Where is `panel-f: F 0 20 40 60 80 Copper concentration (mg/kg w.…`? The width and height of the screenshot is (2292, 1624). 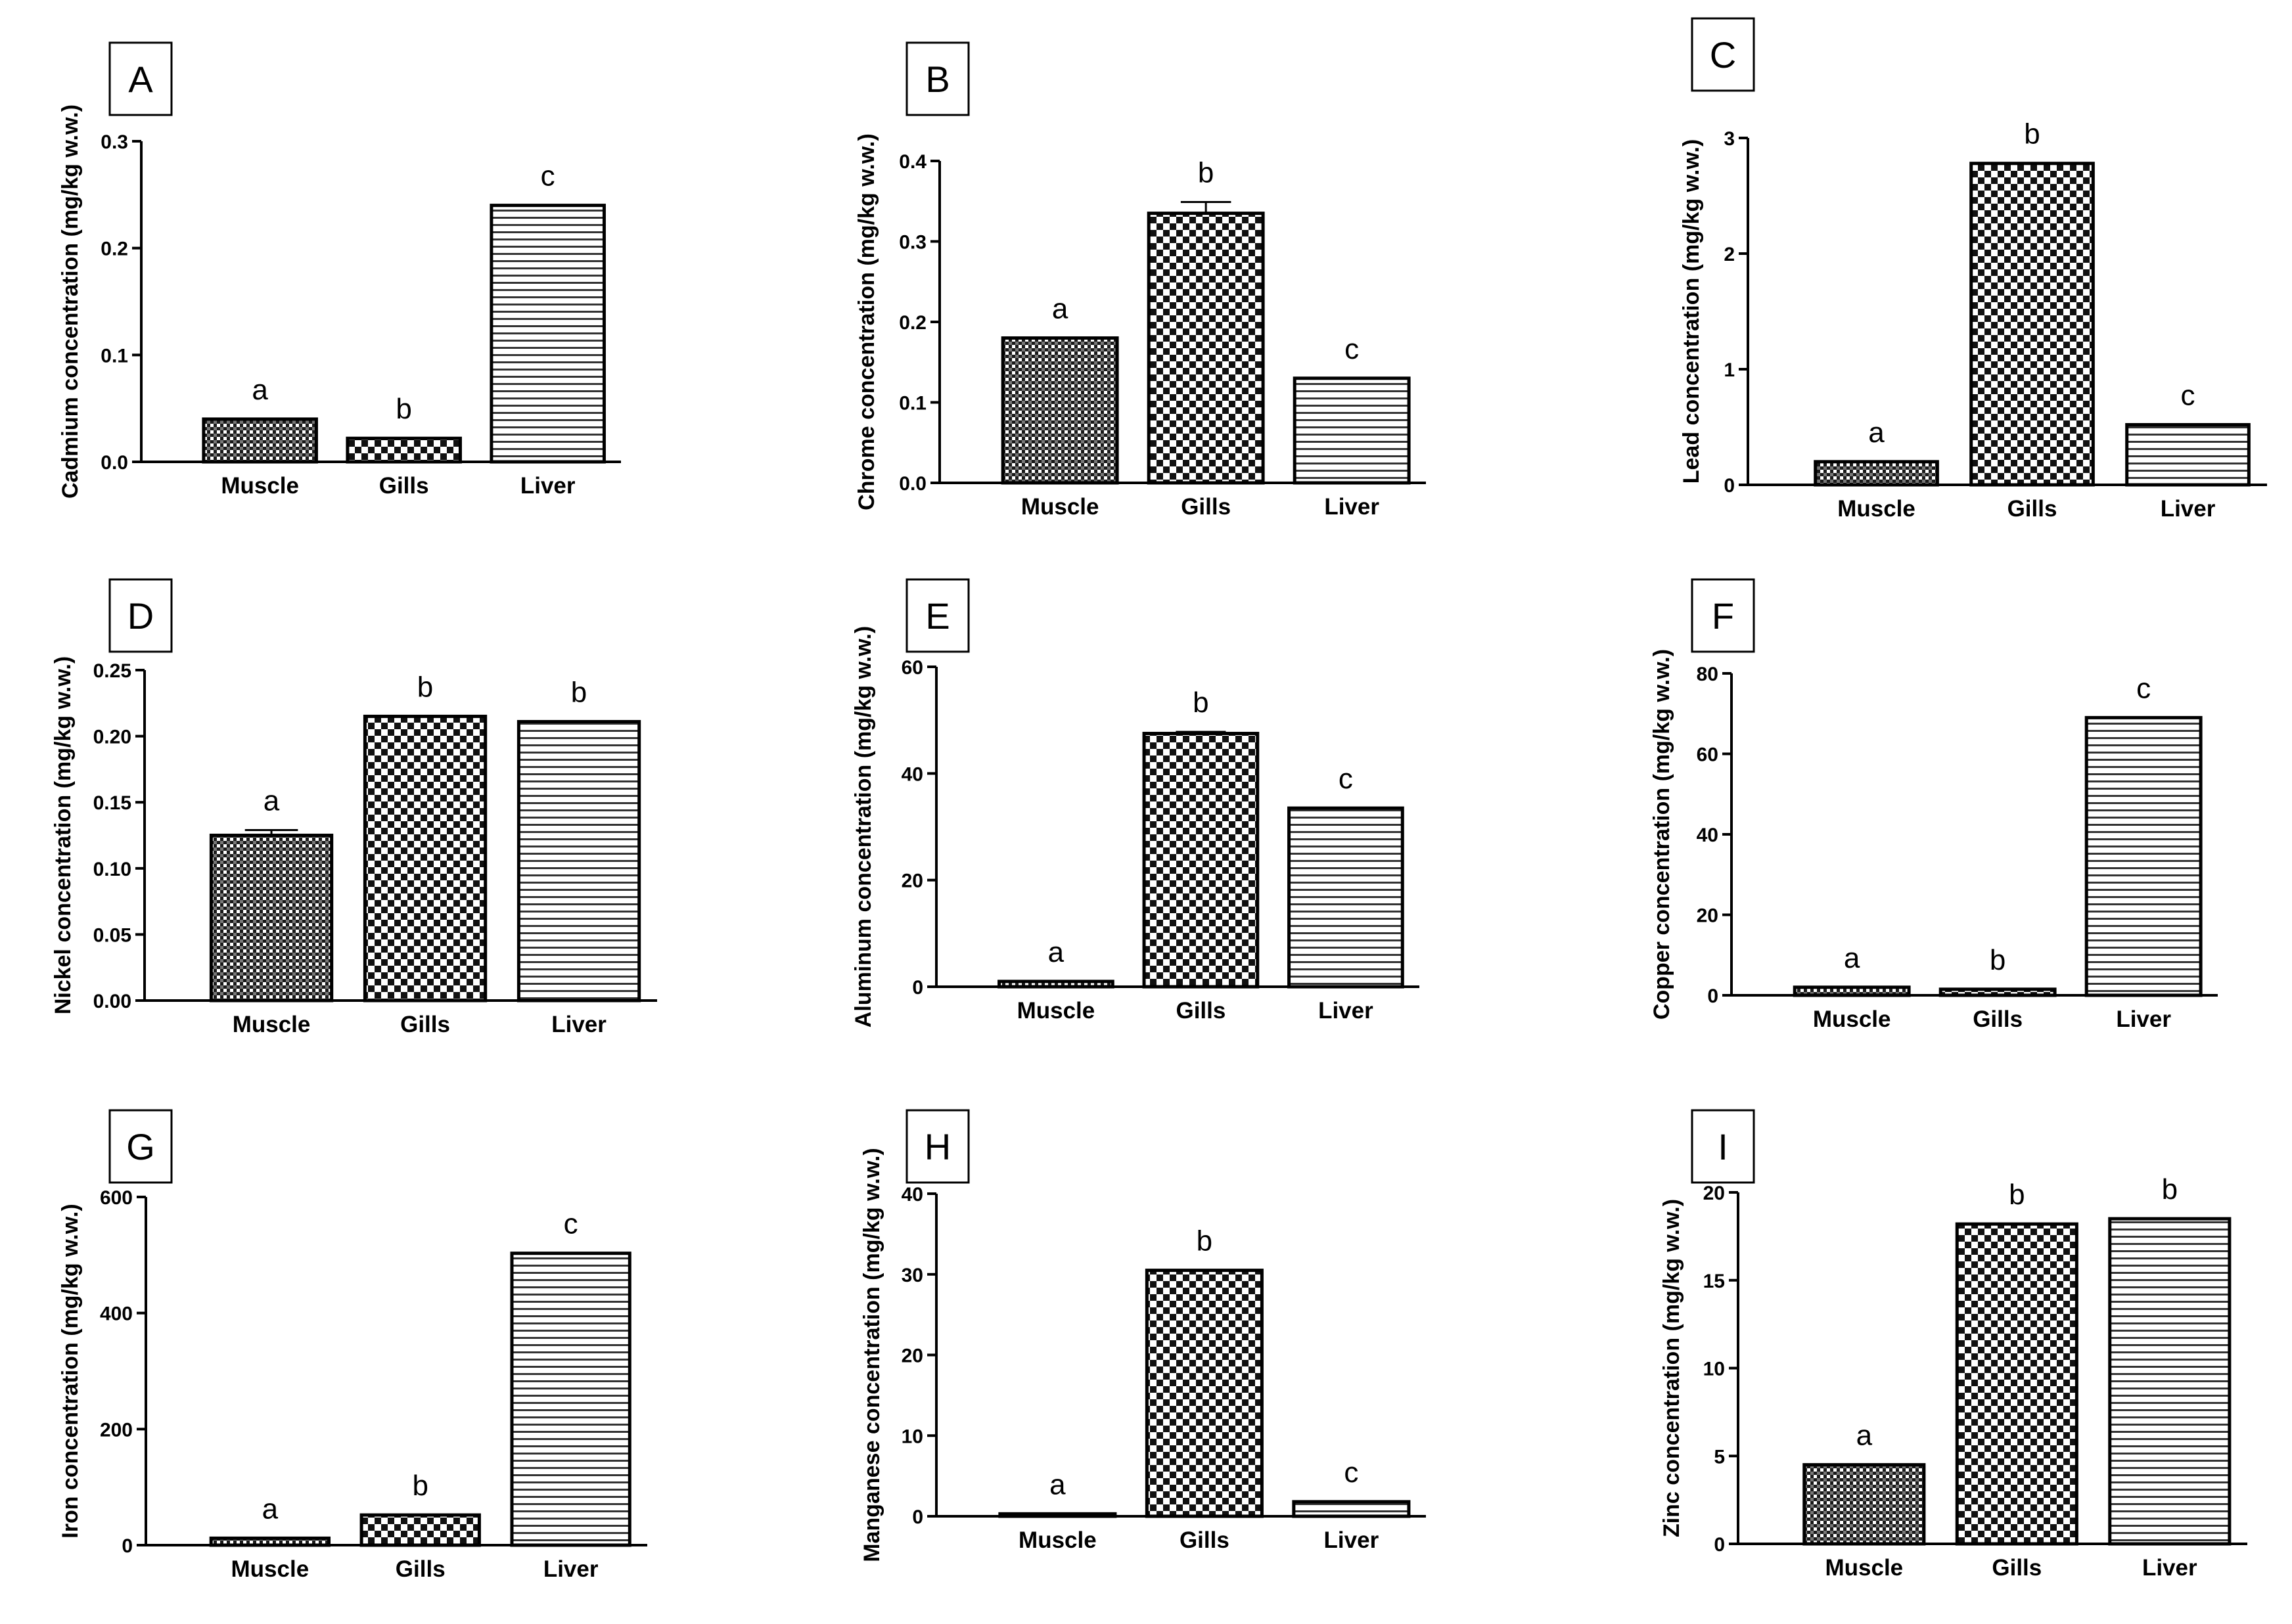 panel-f: F 0 20 40 60 80 Copper concentration (mg/kg w.… is located at coordinates (1933, 805).